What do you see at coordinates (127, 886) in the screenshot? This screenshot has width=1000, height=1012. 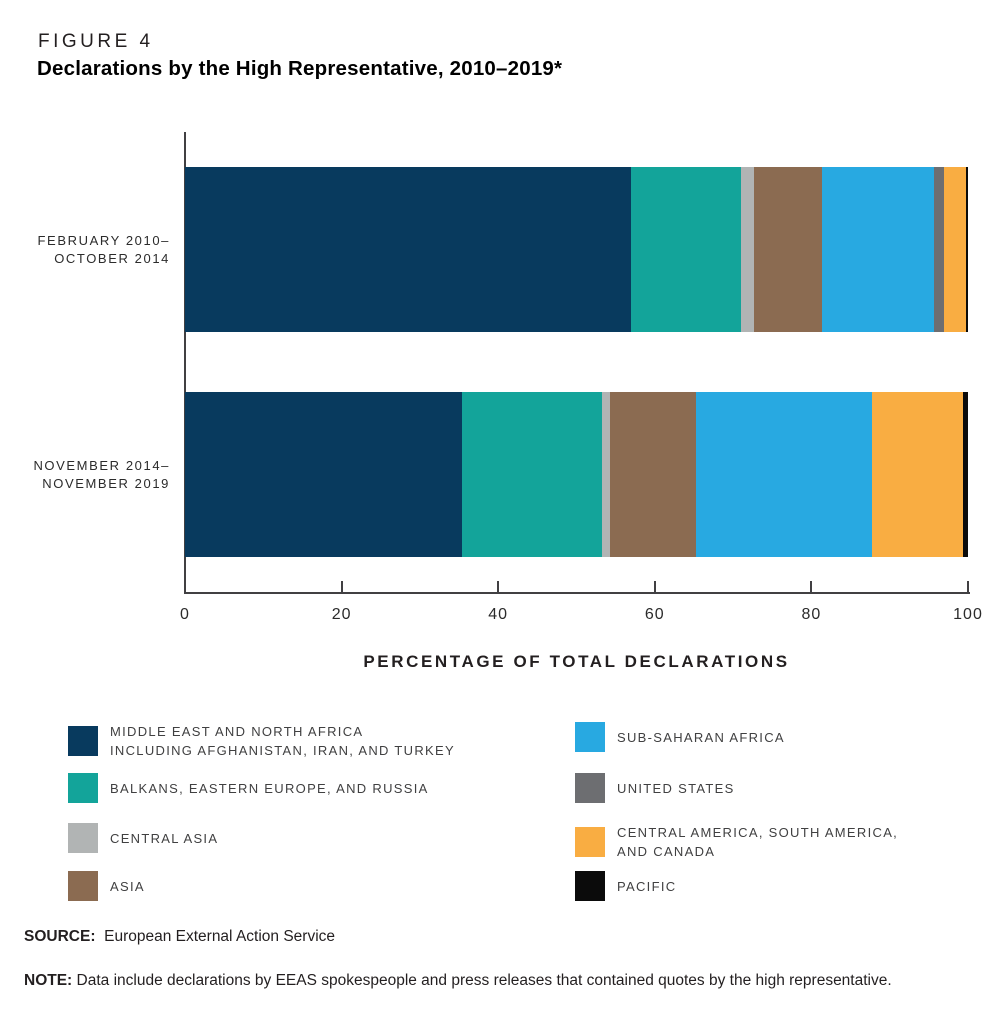 I see `legend-label: ASIA` at bounding box center [127, 886].